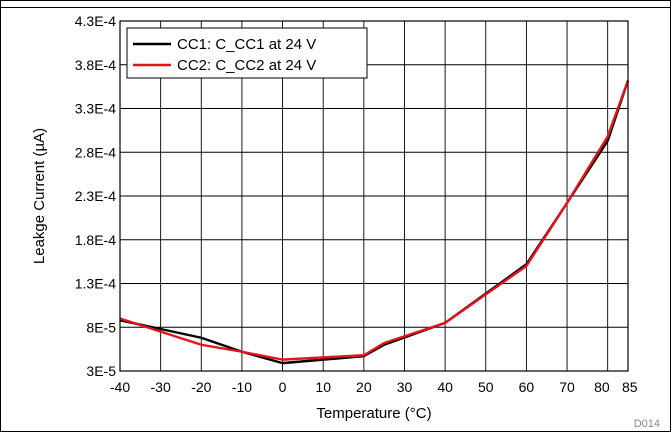 This screenshot has width=671, height=432. What do you see at coordinates (373, 413) in the screenshot?
I see `x-axis-title: Temperature (°C)` at bounding box center [373, 413].